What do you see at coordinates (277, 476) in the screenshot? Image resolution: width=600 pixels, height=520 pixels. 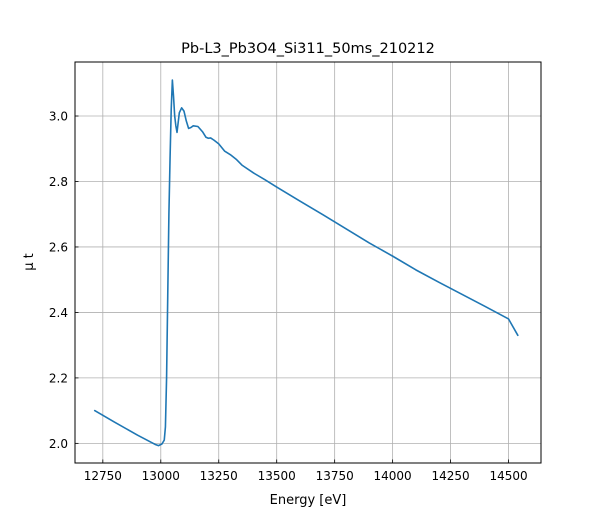 I see `x-tick-label: 13500` at bounding box center [277, 476].